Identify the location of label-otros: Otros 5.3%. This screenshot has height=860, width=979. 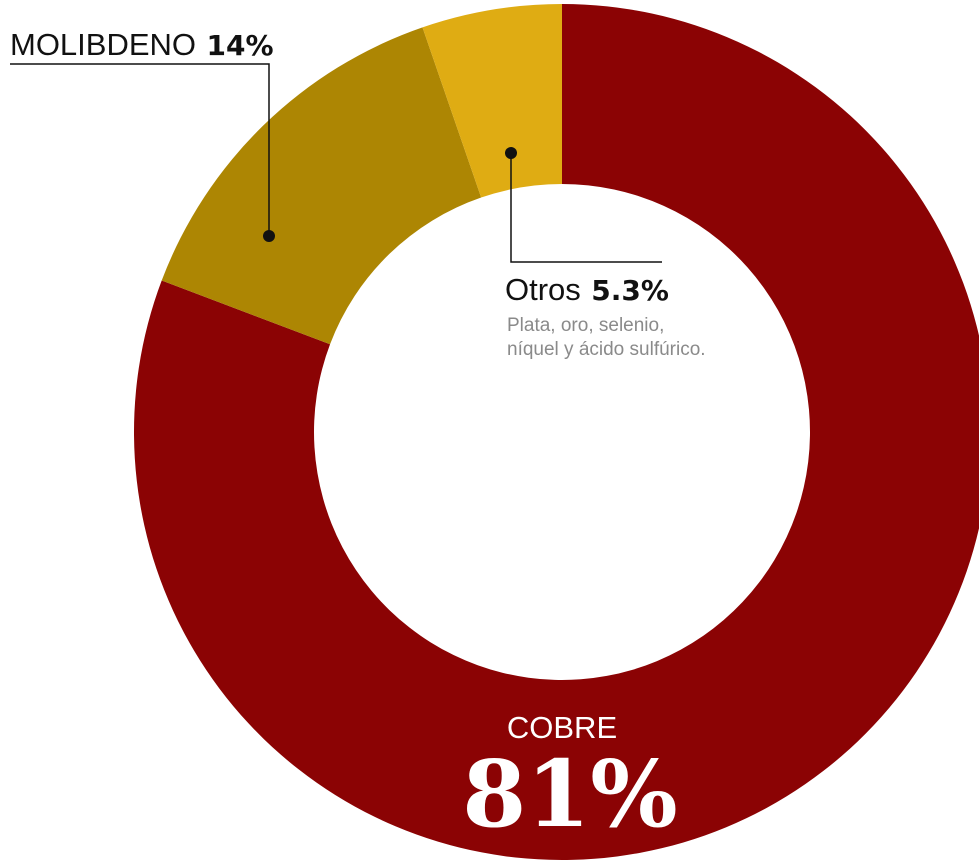
(587, 289).